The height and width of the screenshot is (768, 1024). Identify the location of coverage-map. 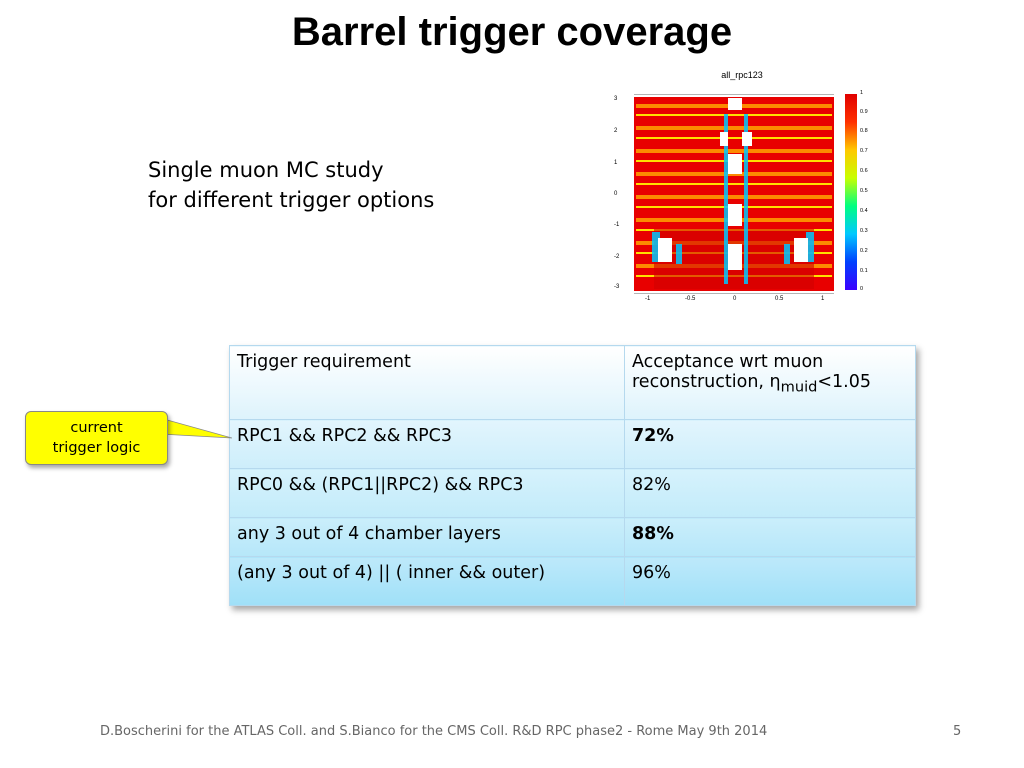
(733, 194).